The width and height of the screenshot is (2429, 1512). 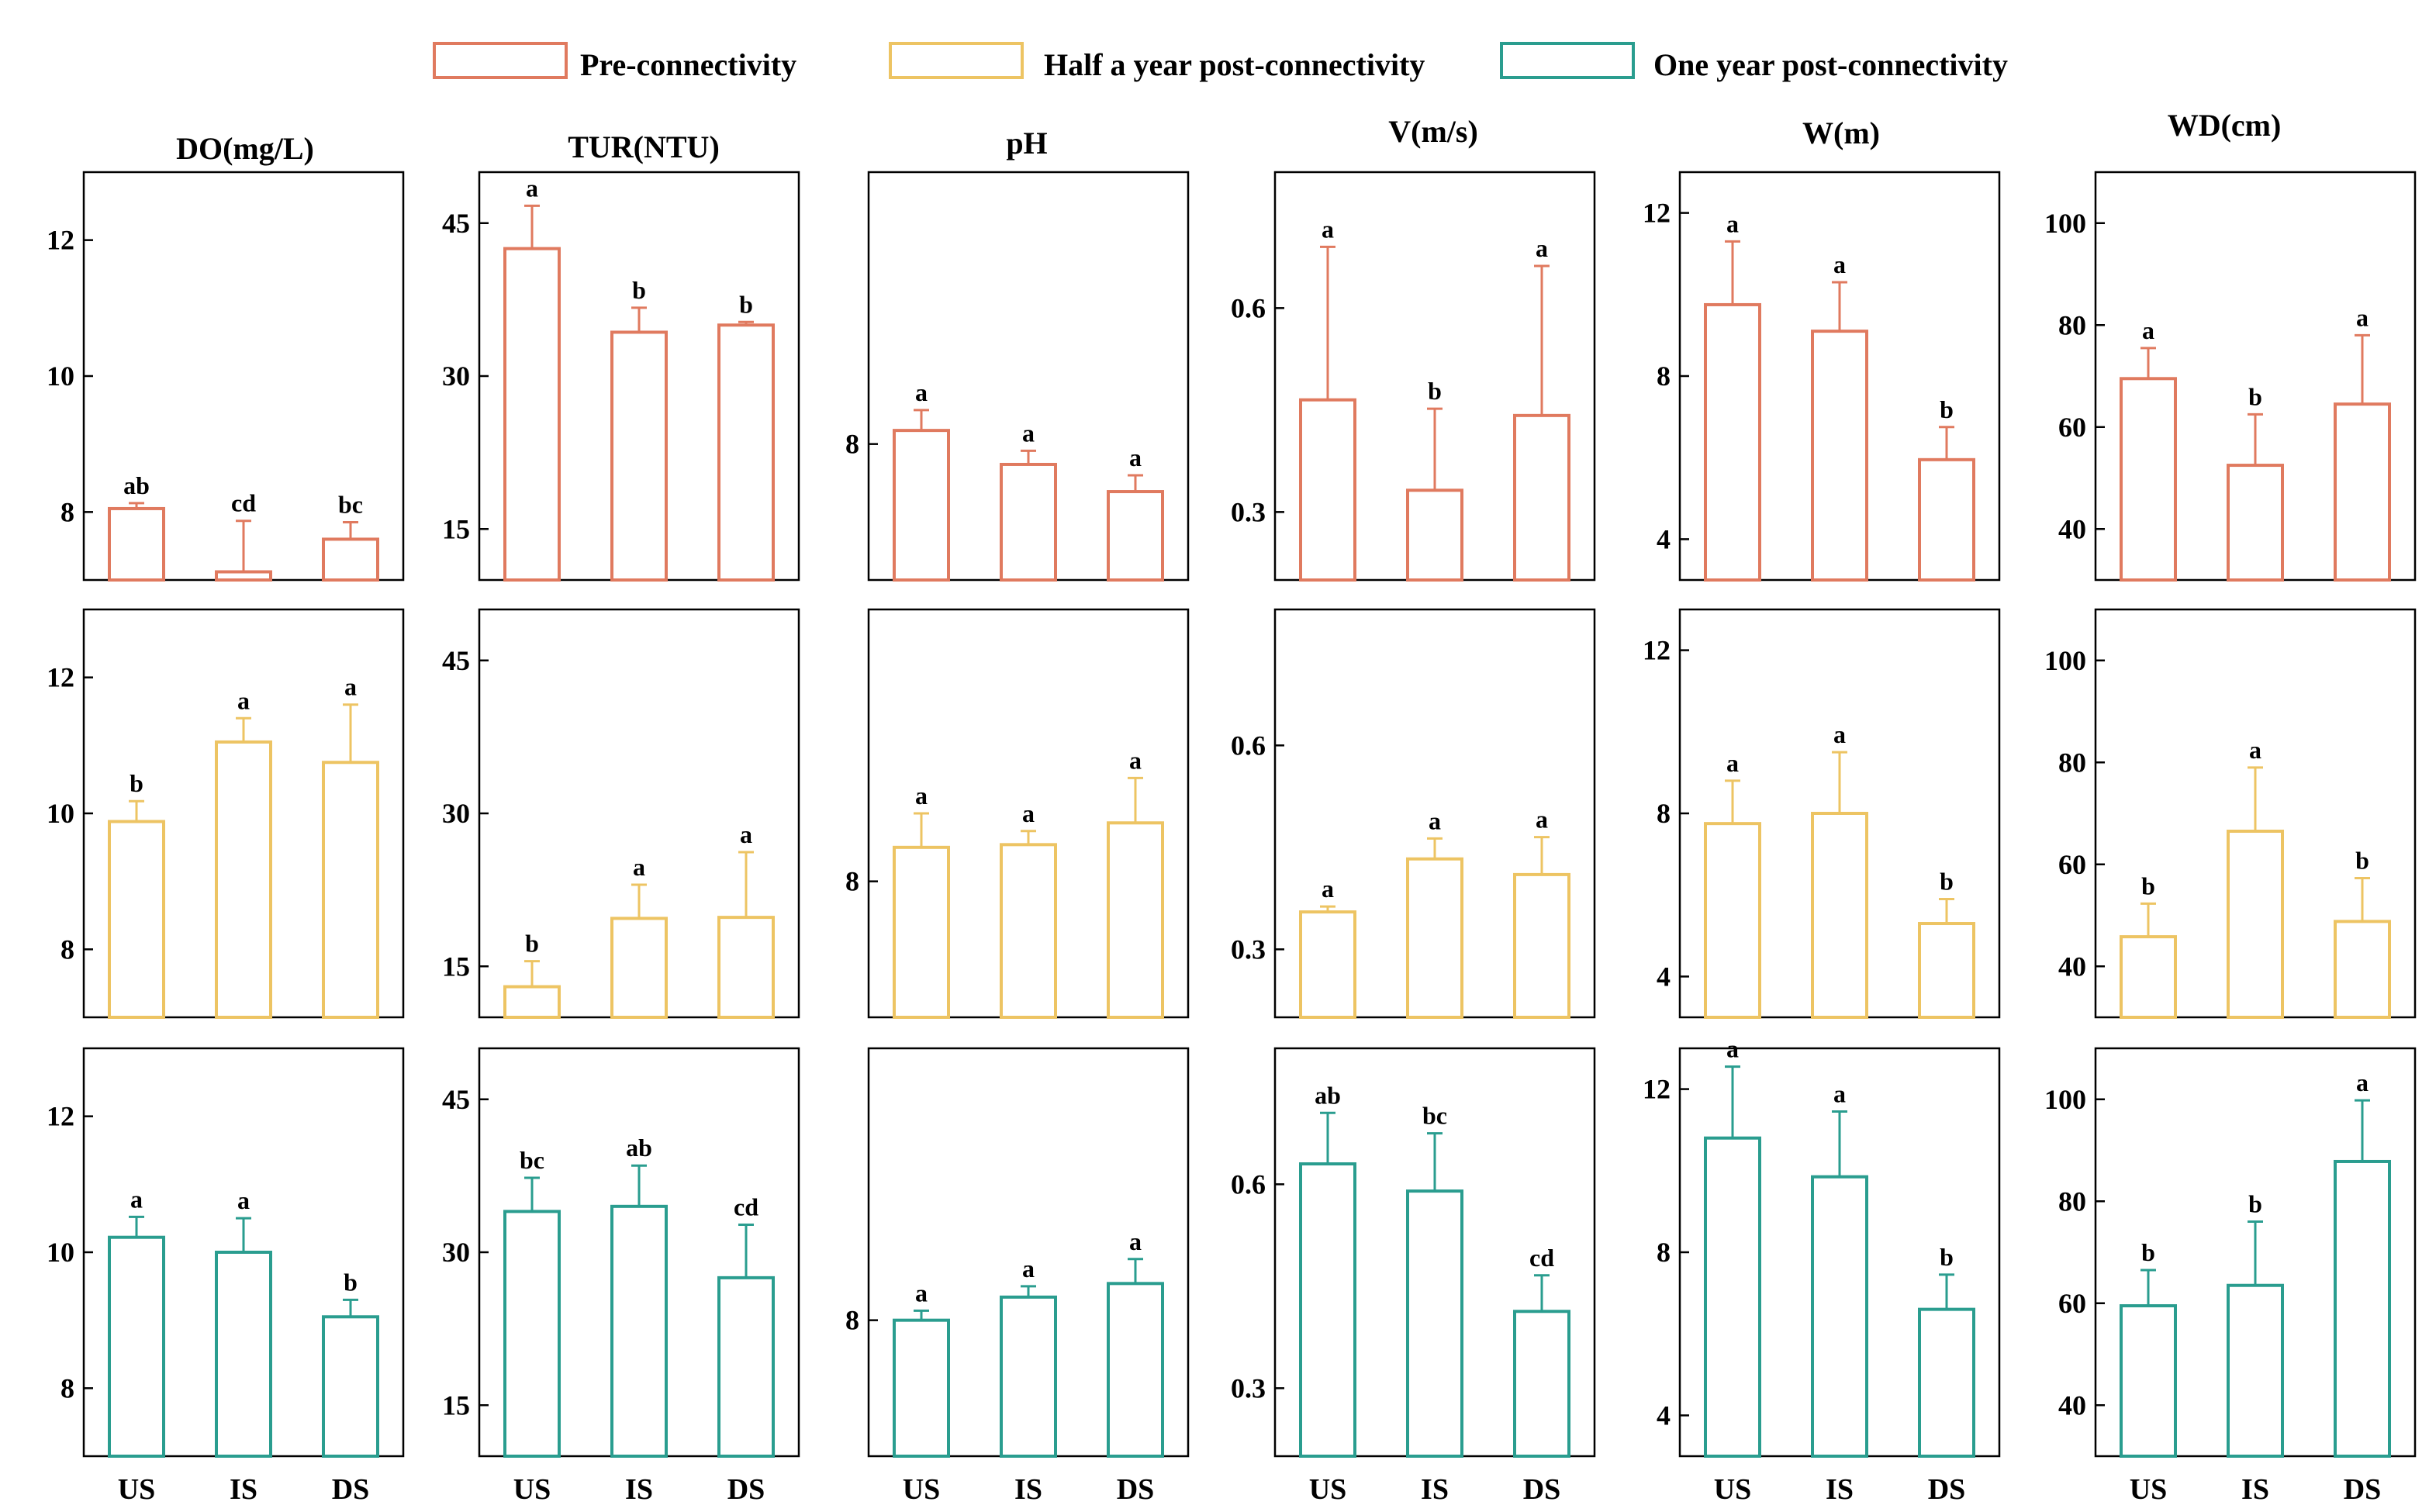 I want to click on y-tick-label: 40, so click(x=2072, y=528).